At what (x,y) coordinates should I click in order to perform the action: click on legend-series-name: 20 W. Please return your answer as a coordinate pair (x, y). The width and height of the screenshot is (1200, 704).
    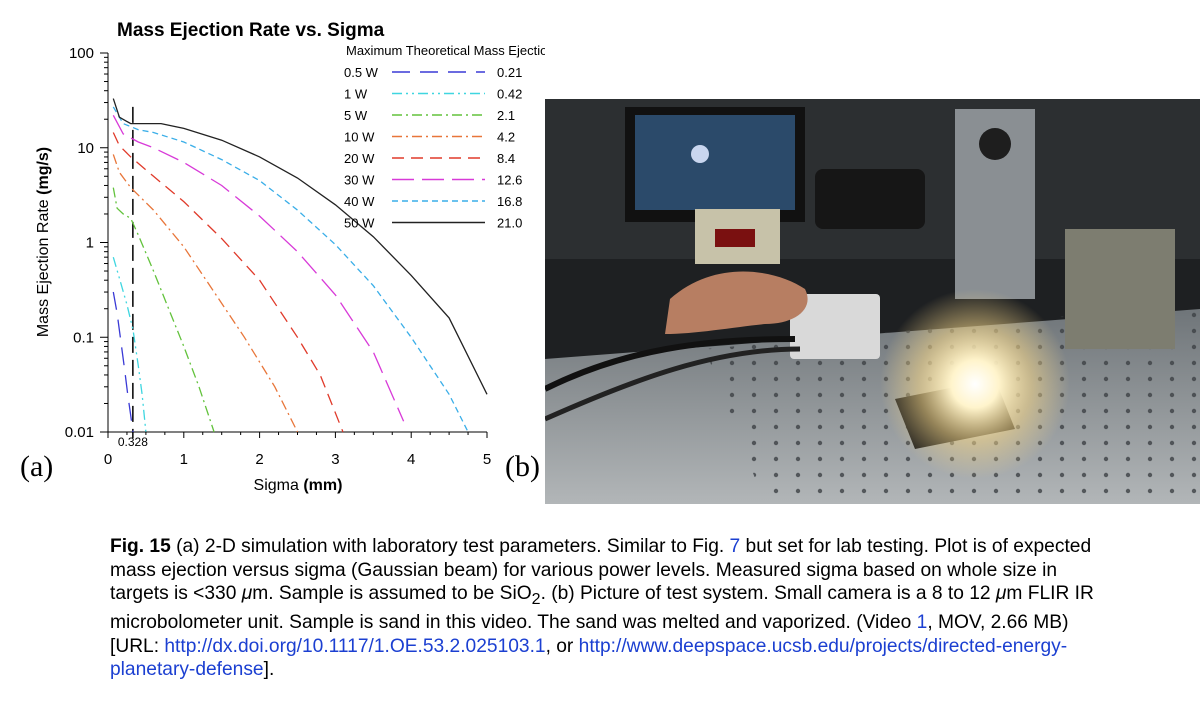
    Looking at the image, I should click on (359, 158).